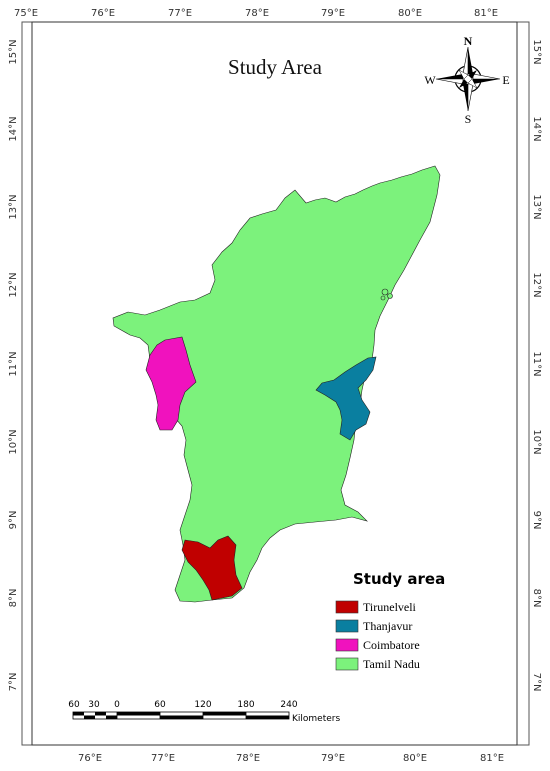 This screenshot has width=550, height=771. I want to click on coastal-islands, so click(386, 294).